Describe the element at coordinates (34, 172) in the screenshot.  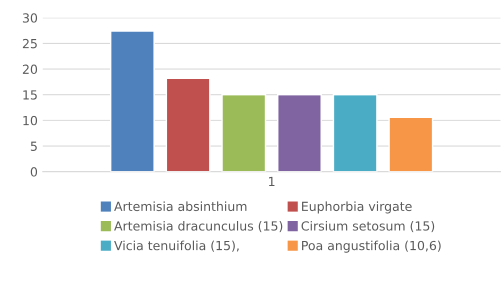
I see `y-tick-label: 0` at that location.